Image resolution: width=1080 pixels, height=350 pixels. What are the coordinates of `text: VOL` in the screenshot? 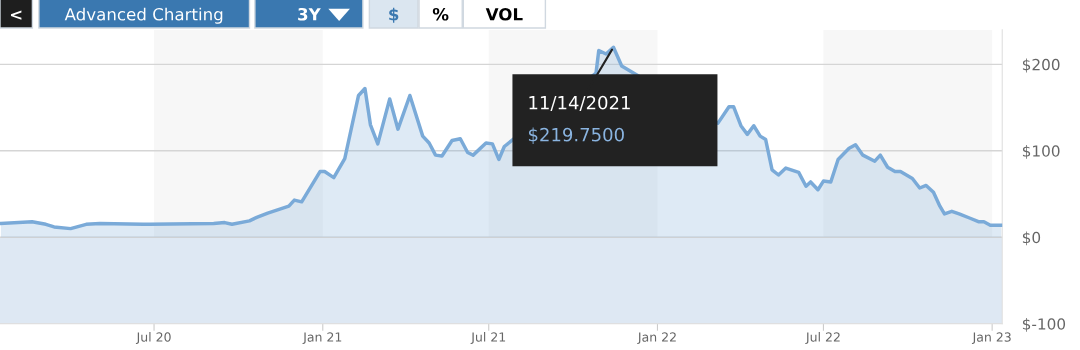 It's located at (504, 14).